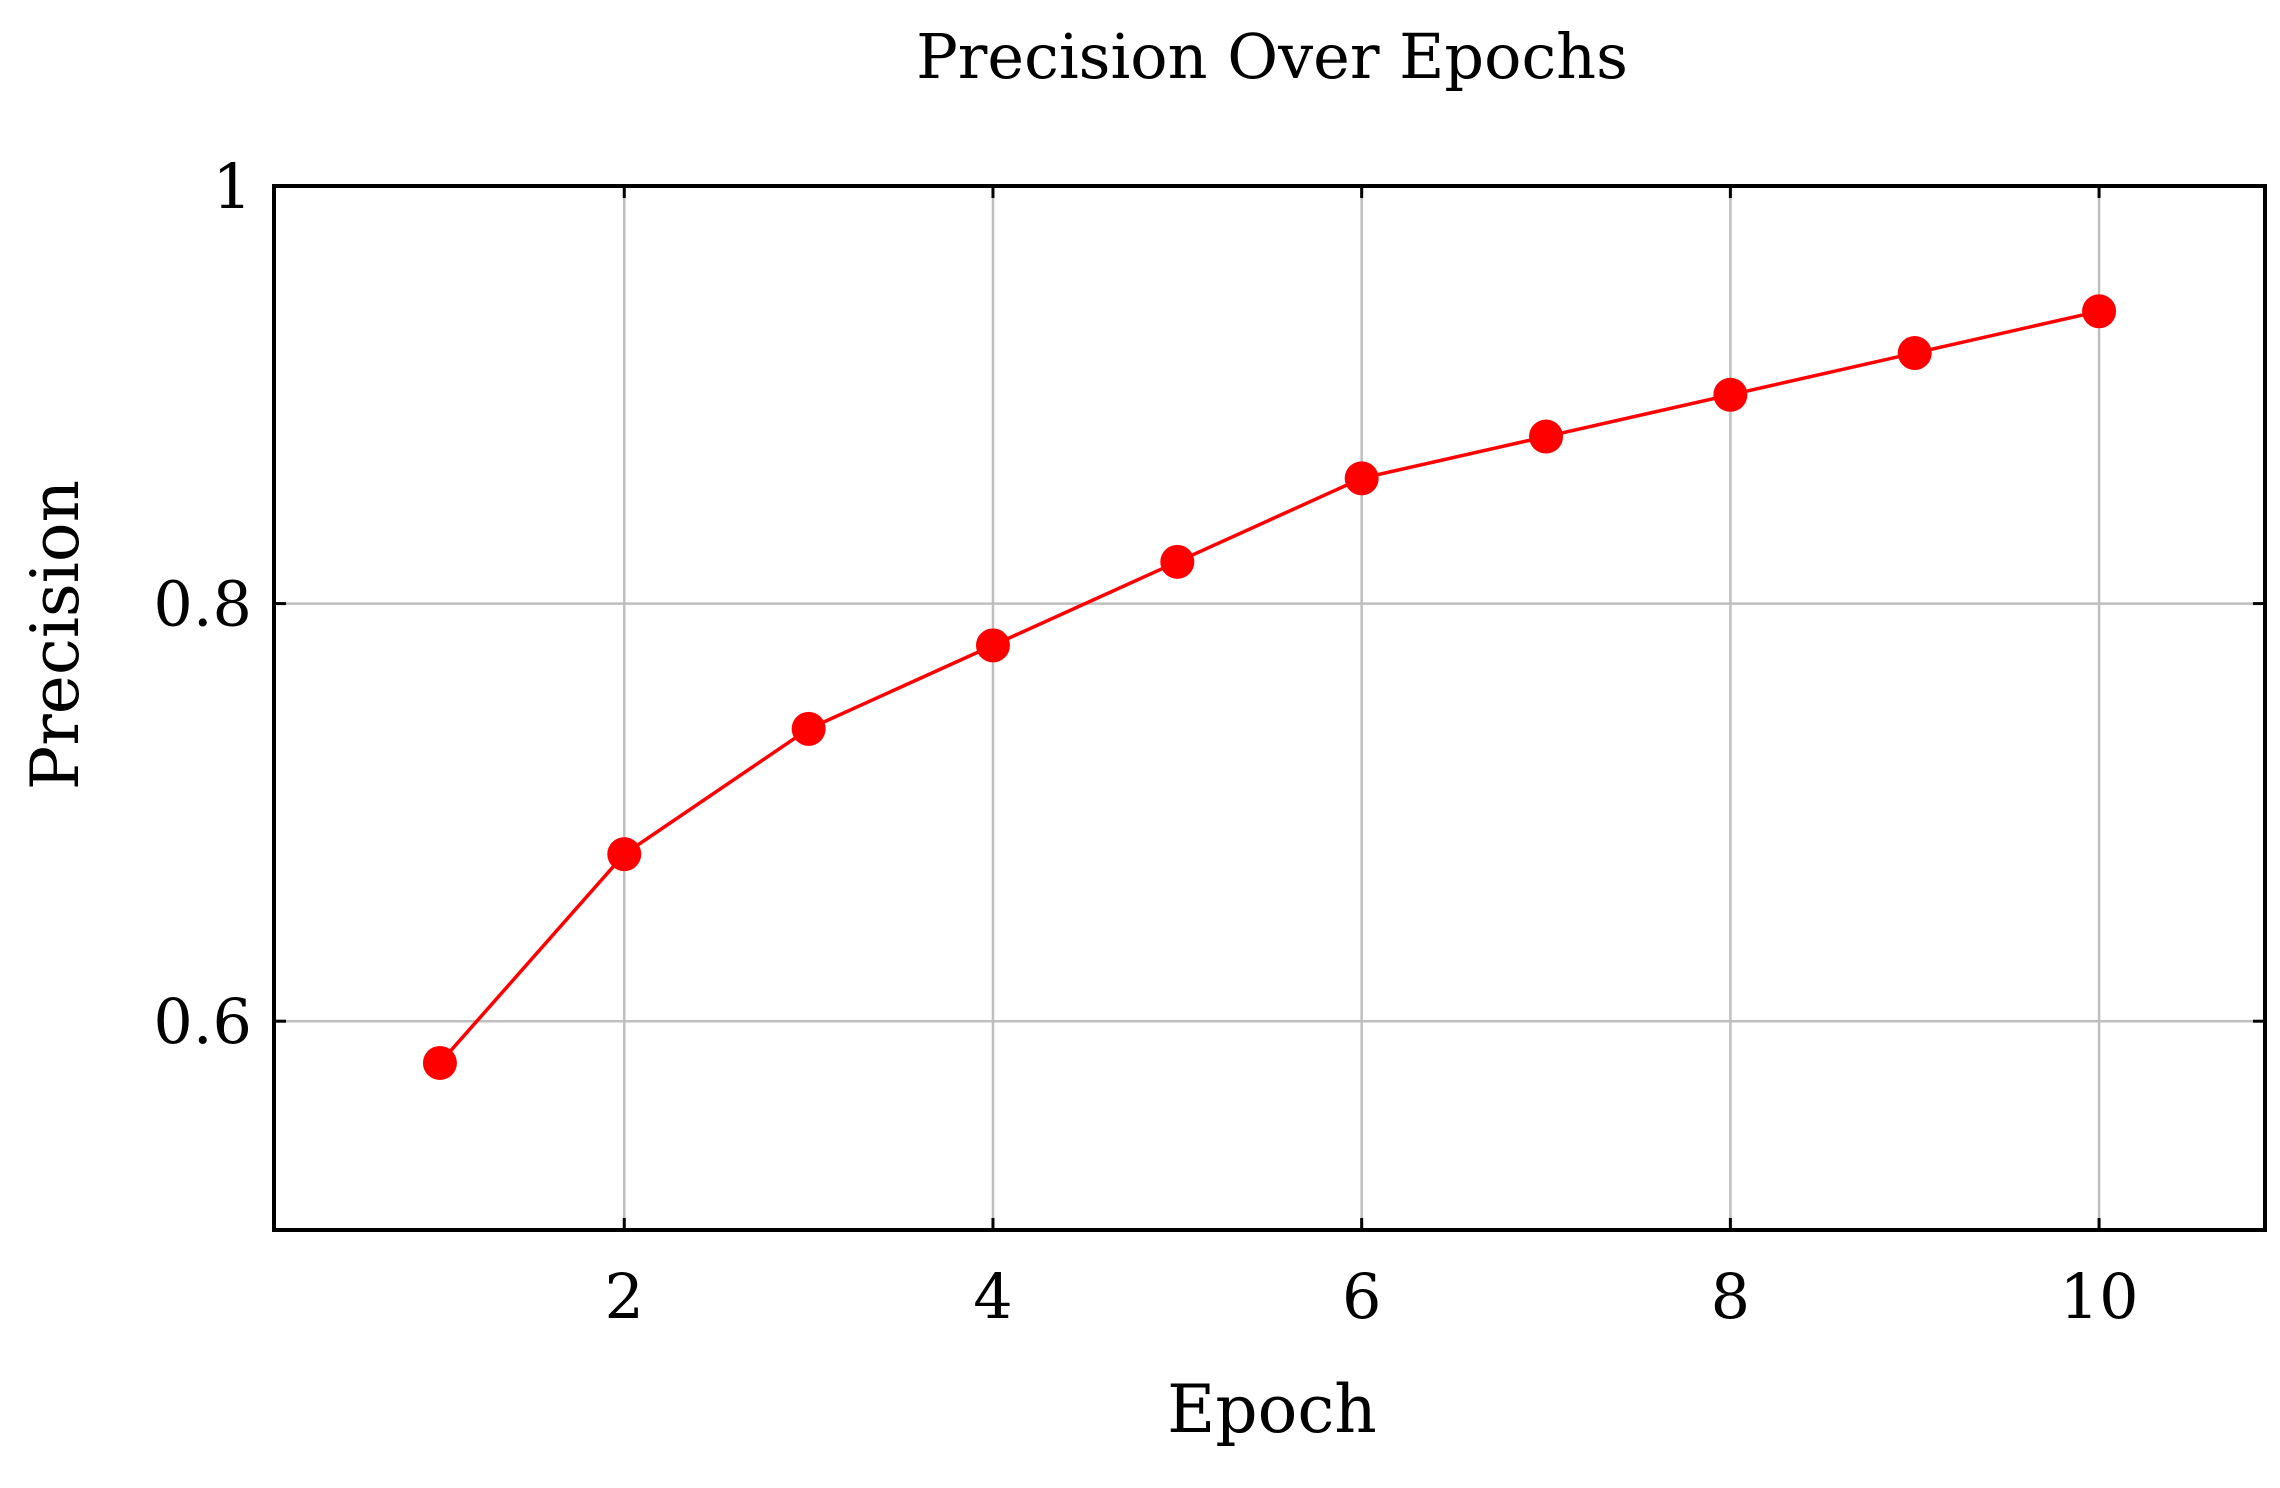  I want to click on x-axis-label: Epoch, so click(1272, 1409).